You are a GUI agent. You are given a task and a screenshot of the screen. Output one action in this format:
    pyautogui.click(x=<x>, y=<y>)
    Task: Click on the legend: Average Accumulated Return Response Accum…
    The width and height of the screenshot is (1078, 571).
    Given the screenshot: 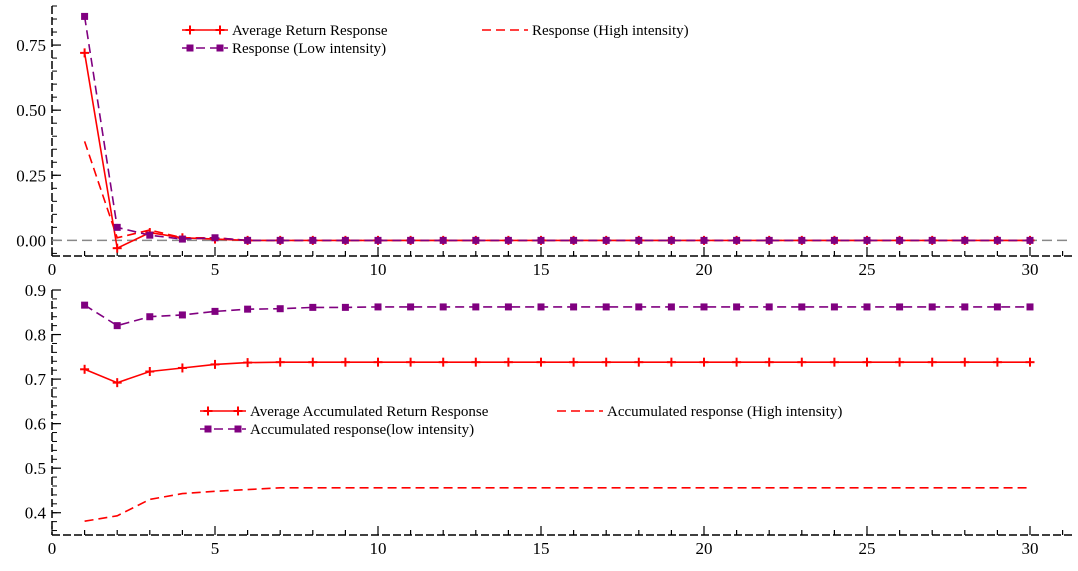 What is the action you would take?
    pyautogui.click(x=521, y=421)
    